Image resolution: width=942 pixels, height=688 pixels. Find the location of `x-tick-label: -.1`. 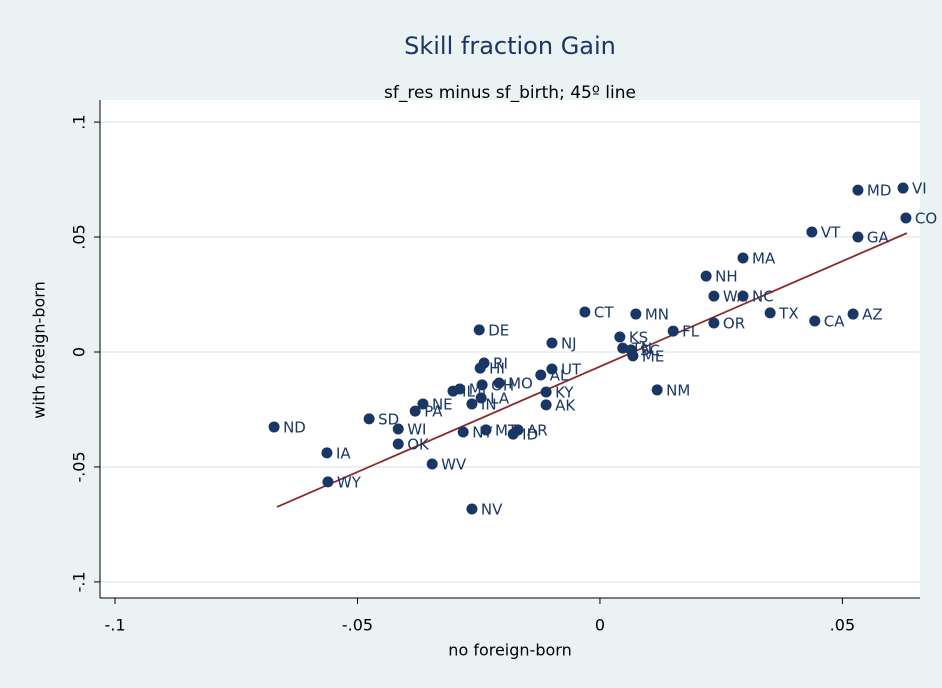

x-tick-label: -.1 is located at coordinates (115, 625).